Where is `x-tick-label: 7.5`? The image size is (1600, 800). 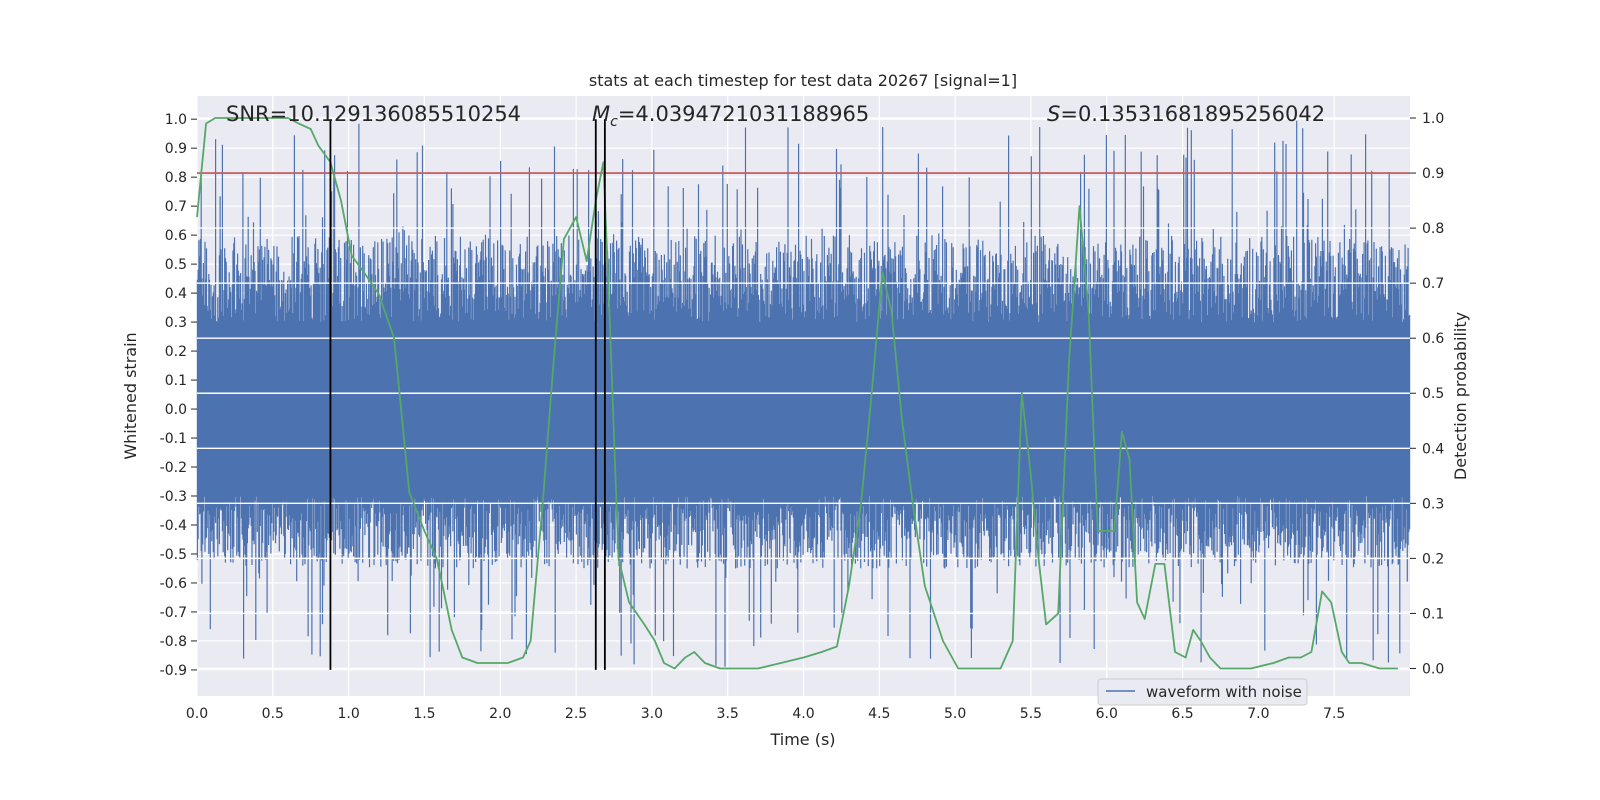
x-tick-label: 7.5 is located at coordinates (1334, 714).